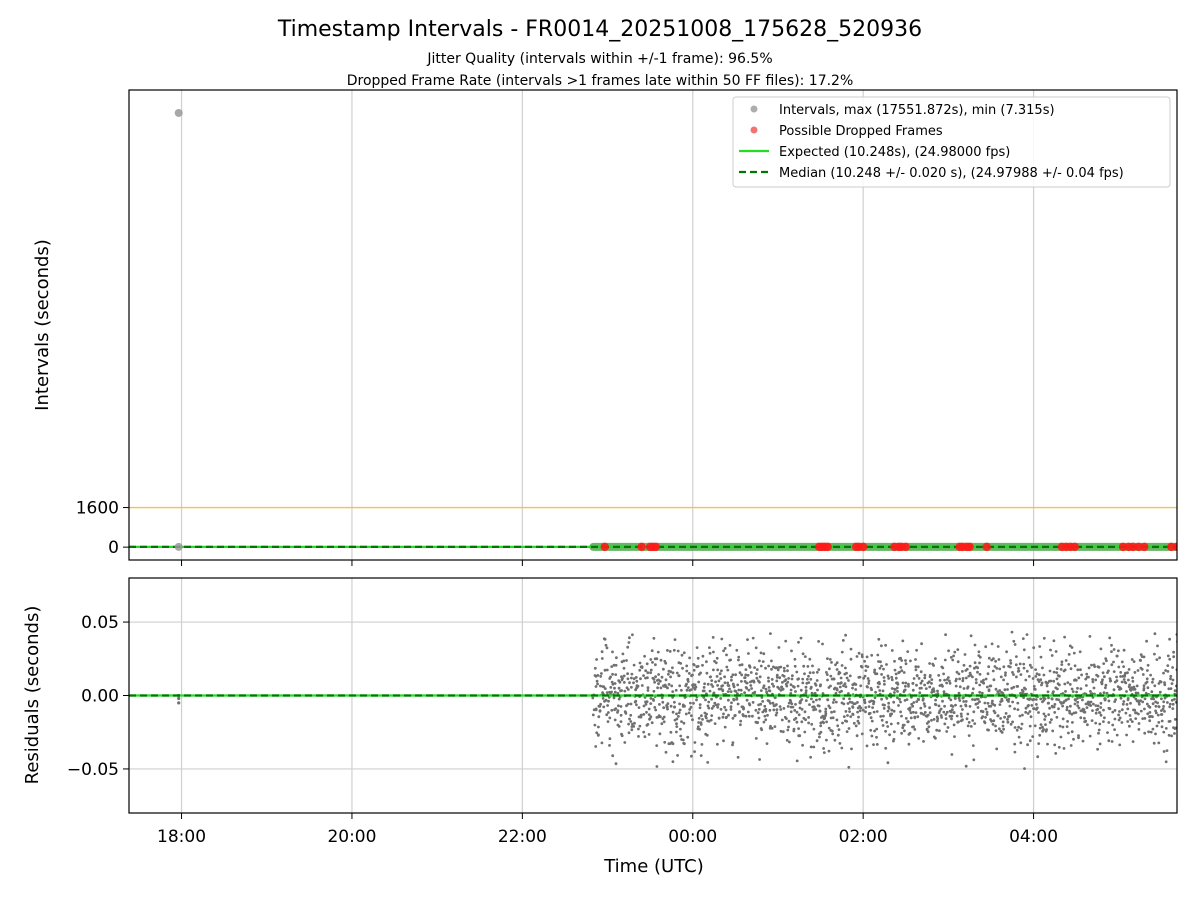 This screenshot has height=900, width=1200. I want to click on dropped-frame-point, so click(1074, 547).